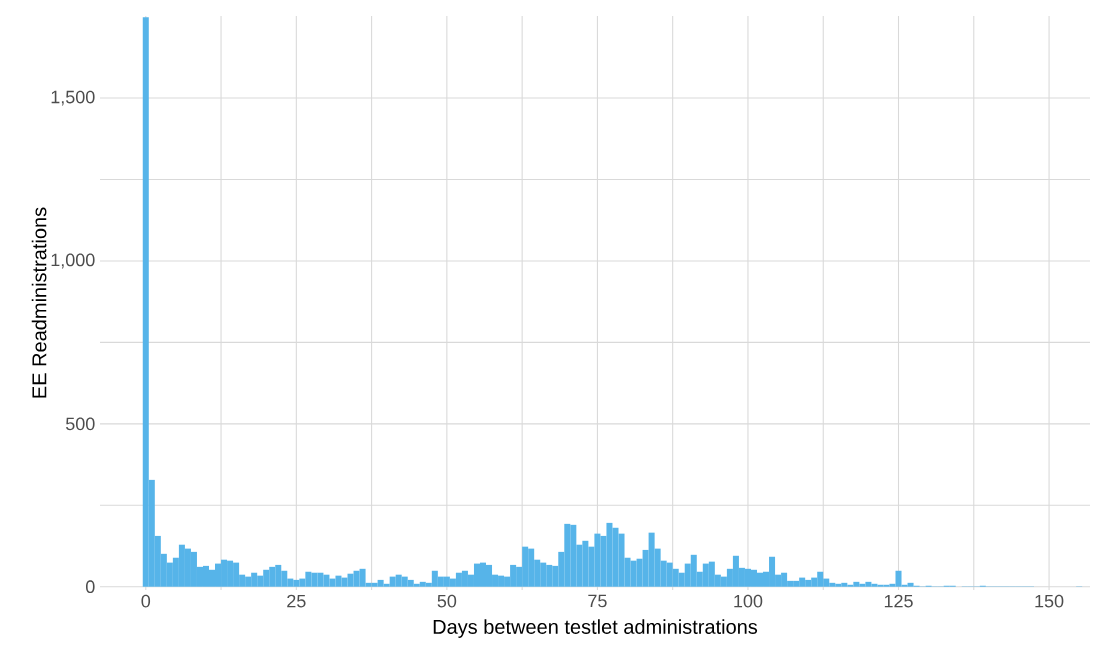  What do you see at coordinates (597, 601) in the screenshot?
I see `x-tick-label: 75` at bounding box center [597, 601].